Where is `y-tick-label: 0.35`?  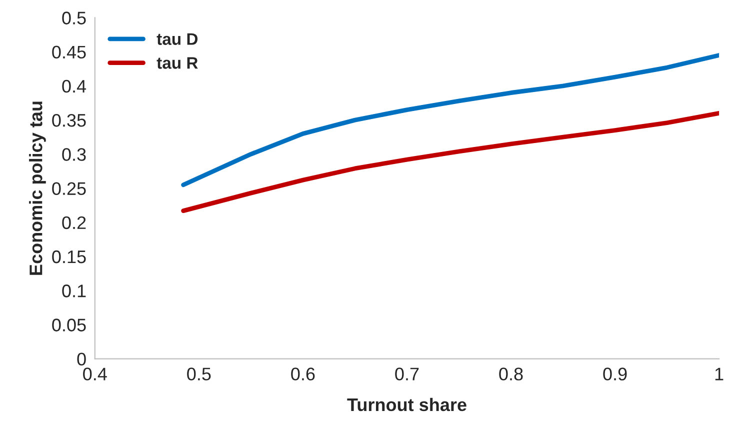
y-tick-label: 0.35 is located at coordinates (69, 120).